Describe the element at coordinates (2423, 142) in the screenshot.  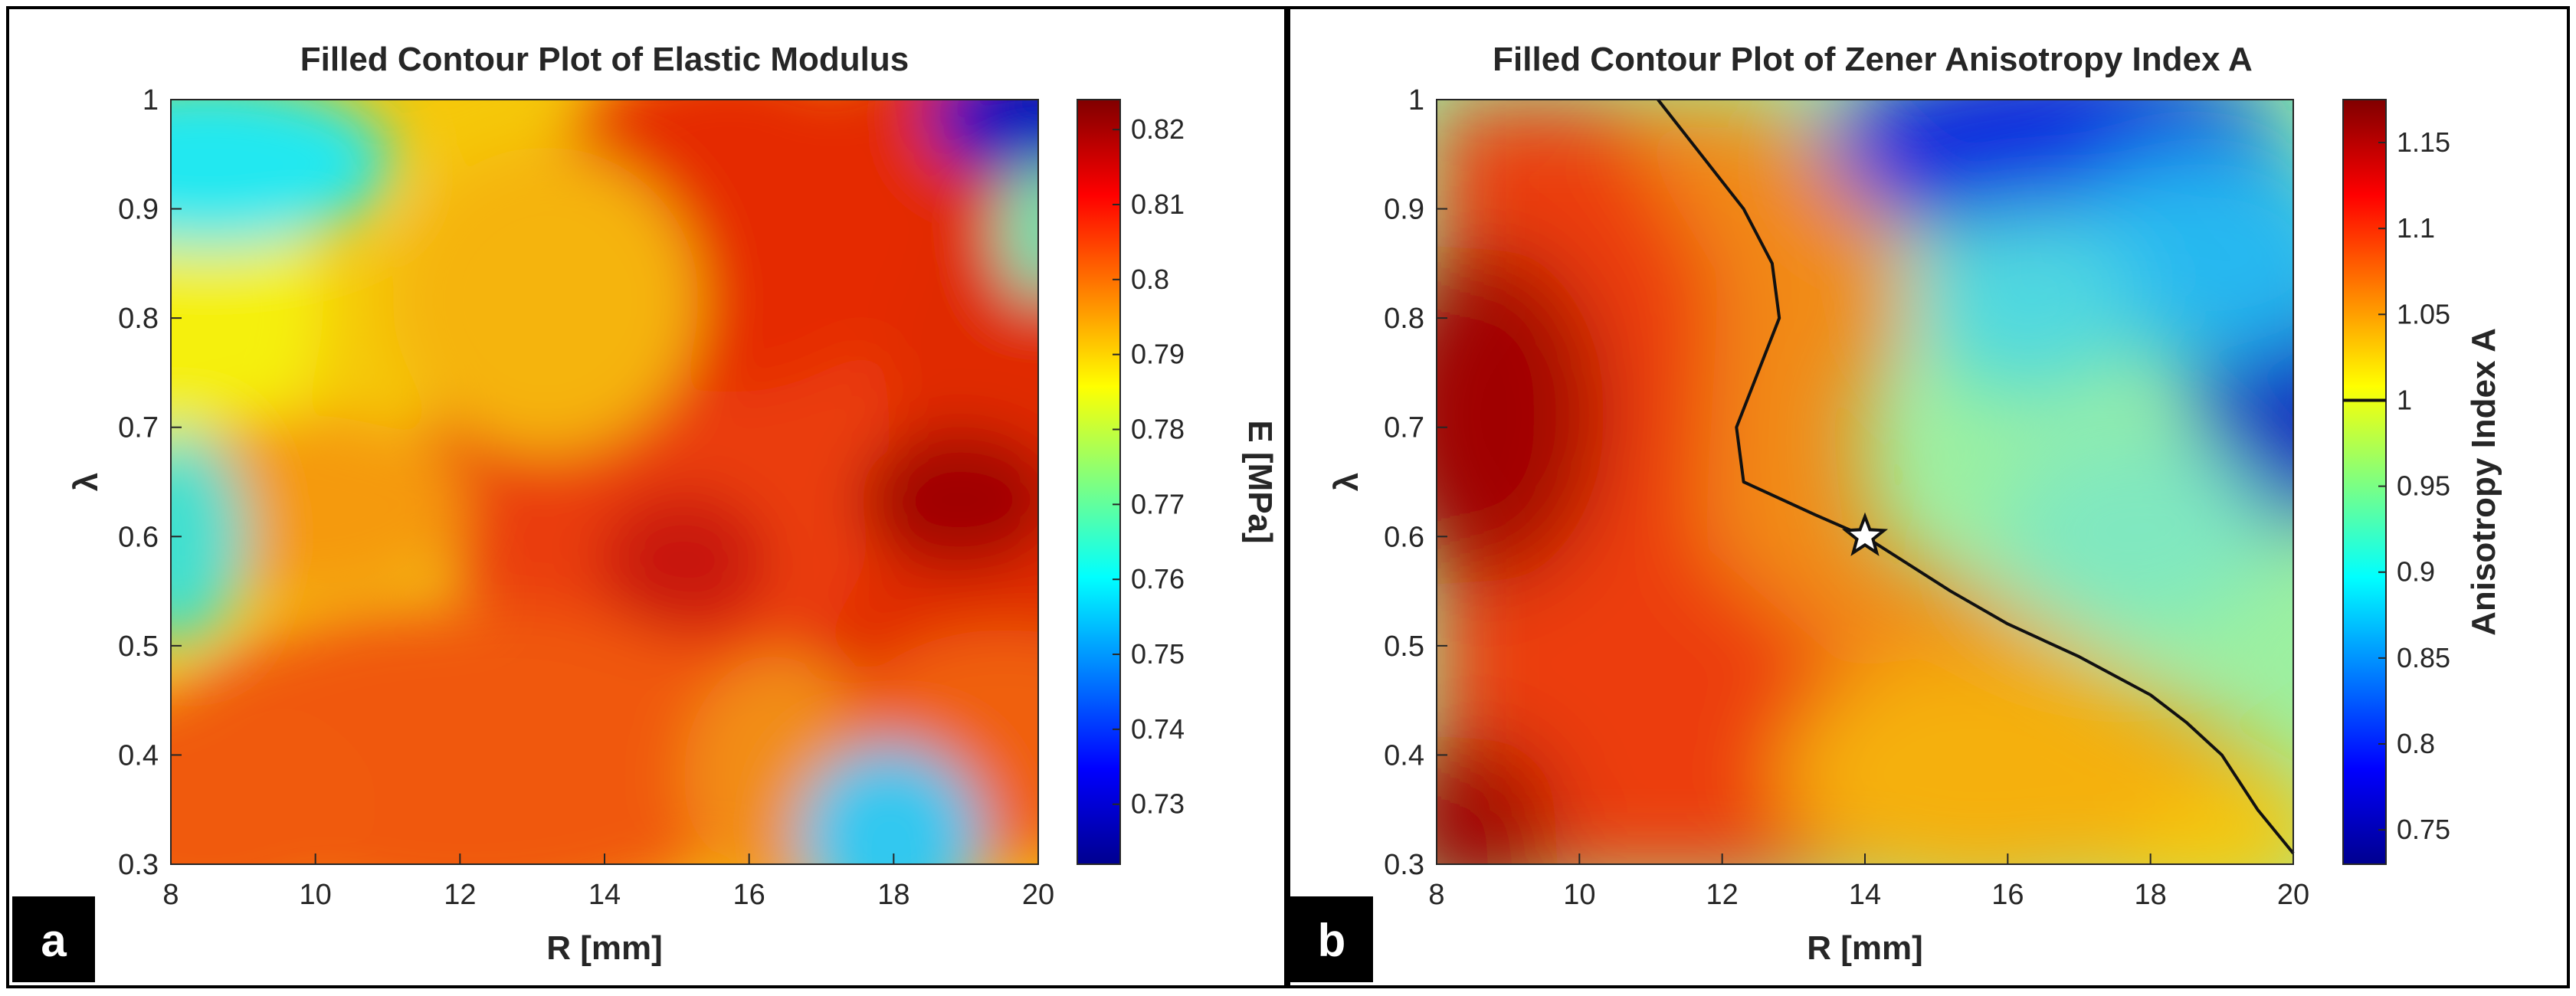
I see `colorbar-tick-label: 1.15` at that location.